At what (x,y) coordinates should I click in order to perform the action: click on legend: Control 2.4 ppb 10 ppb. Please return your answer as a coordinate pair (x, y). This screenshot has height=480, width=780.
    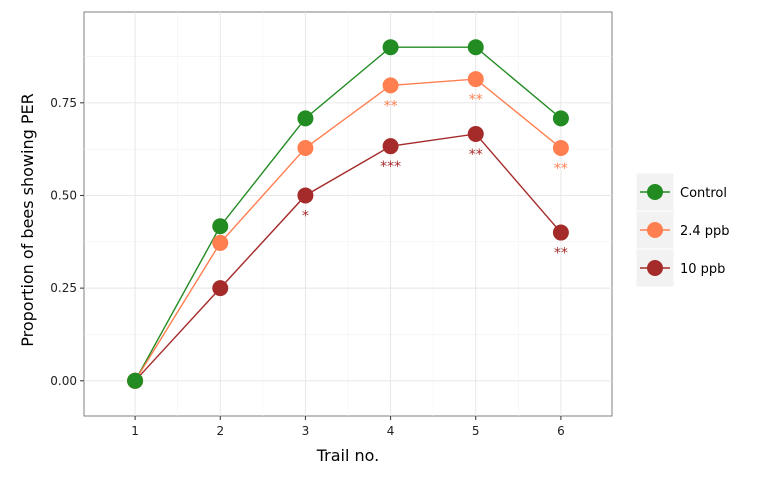
    Looking at the image, I should click on (682, 230).